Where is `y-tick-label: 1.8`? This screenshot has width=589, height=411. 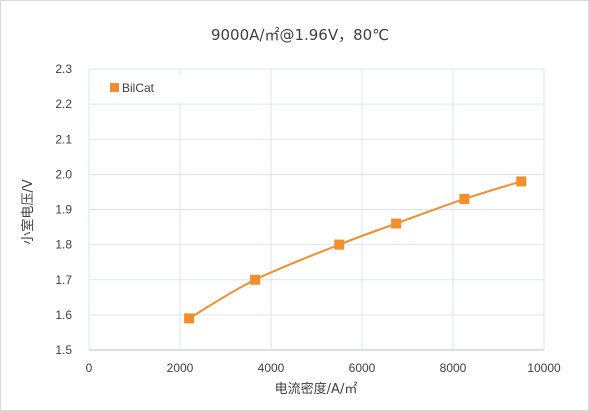 y-tick-label: 1.8 is located at coordinates (63, 245).